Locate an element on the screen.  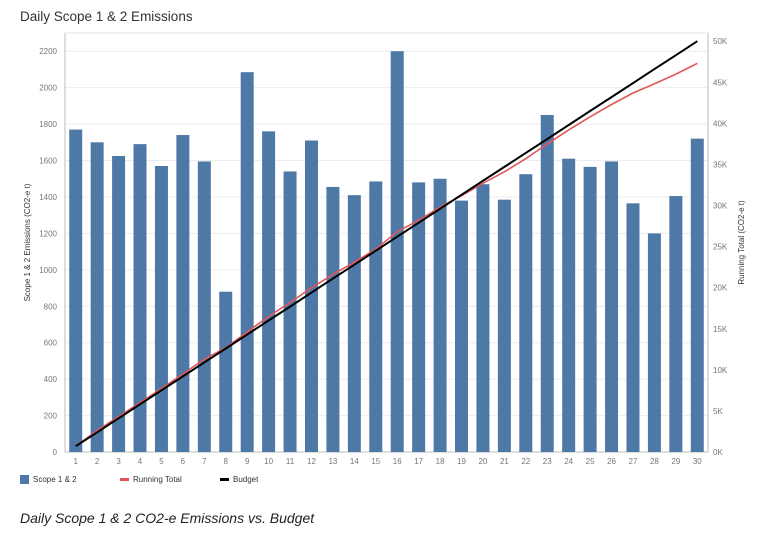
y-axis-title: Scope 1 & 2 Emissions (CO2-e t) is located at coordinates (27, 242).